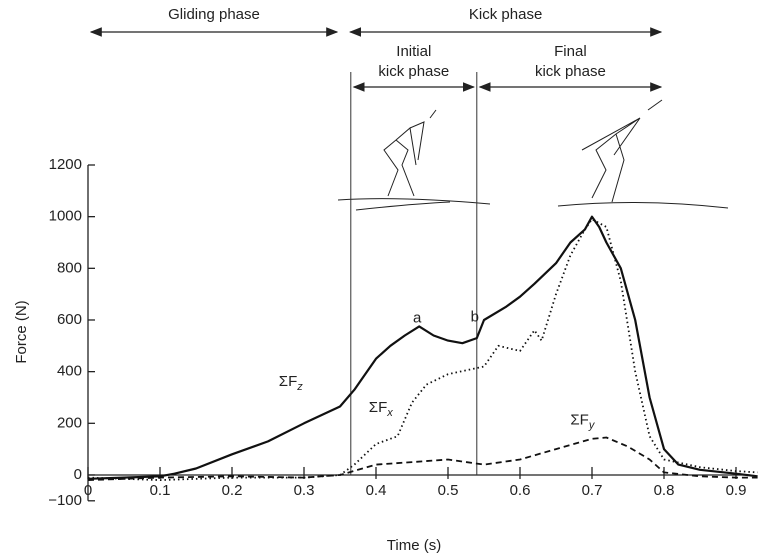 This screenshot has height=559, width=770. Describe the element at coordinates (304, 490) in the screenshot. I see `x-tick-label: 0.3` at that location.